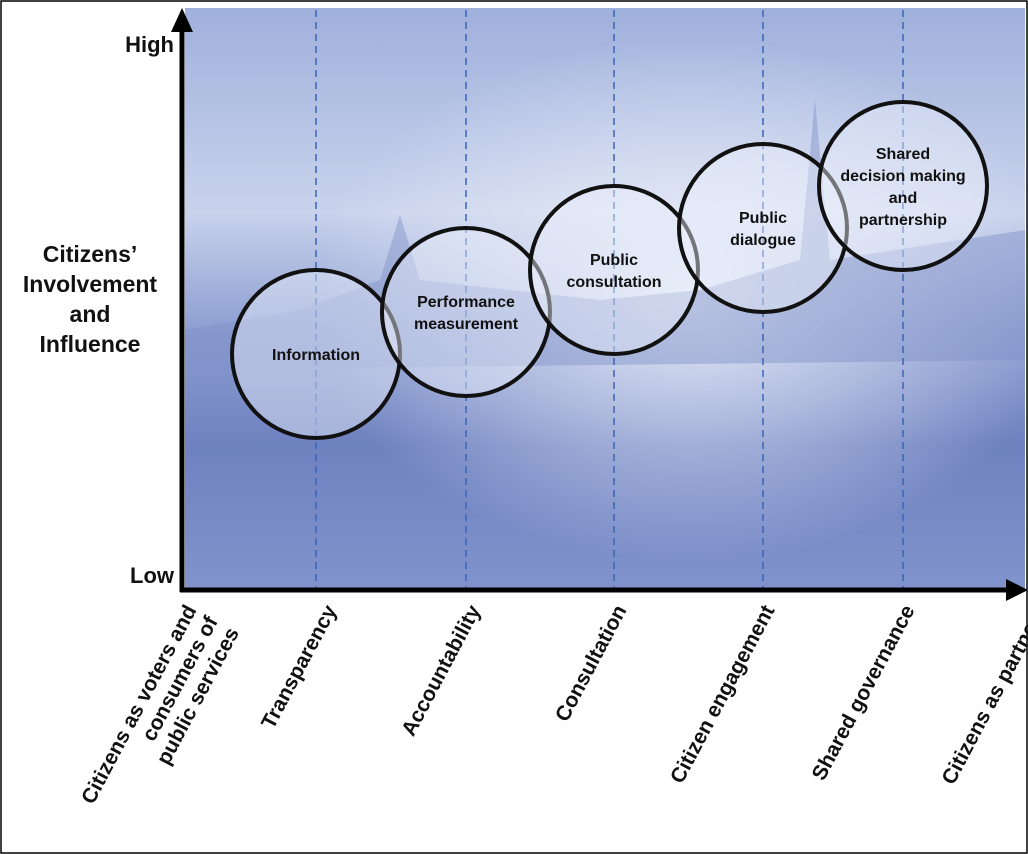 The height and width of the screenshot is (854, 1028). I want to click on circle-label: measurement, so click(466, 324).